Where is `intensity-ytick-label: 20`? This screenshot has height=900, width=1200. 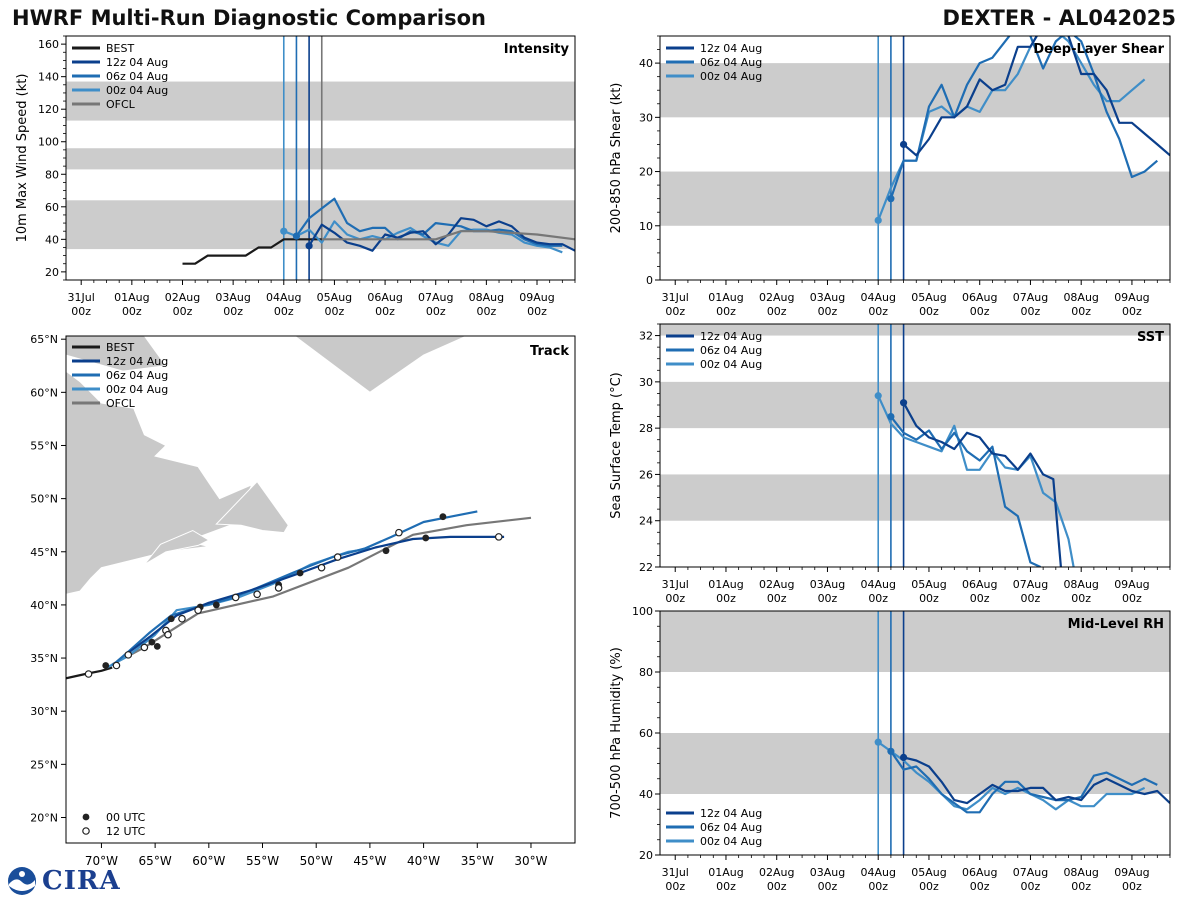
intensity-ytick-label: 20 is located at coordinates (52, 272).